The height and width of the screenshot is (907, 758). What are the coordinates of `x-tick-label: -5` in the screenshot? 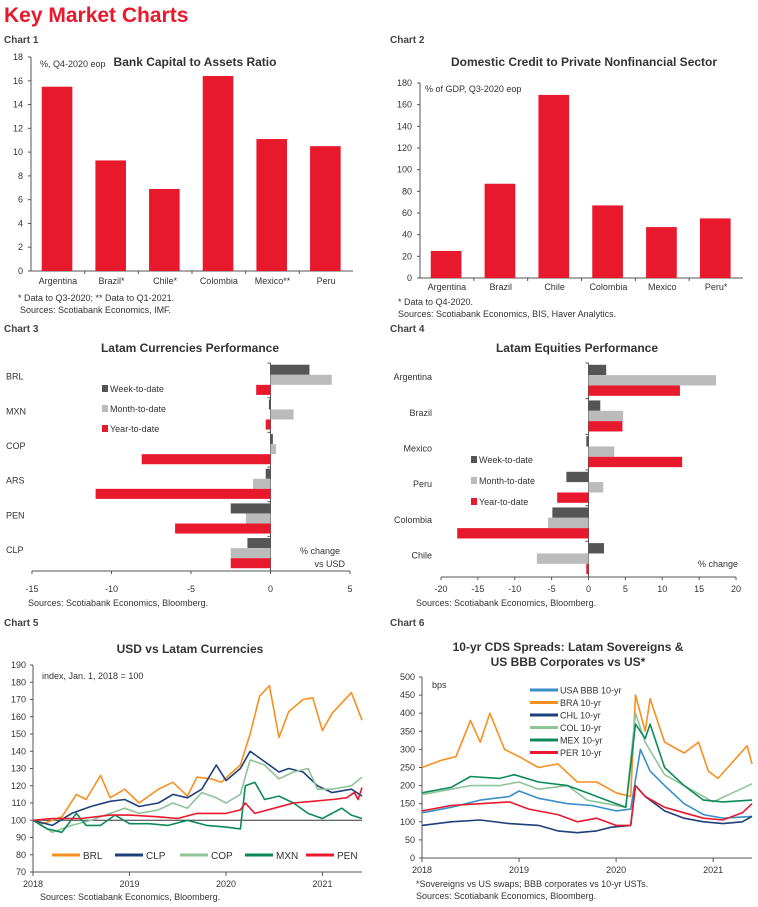 It's located at (191, 589).